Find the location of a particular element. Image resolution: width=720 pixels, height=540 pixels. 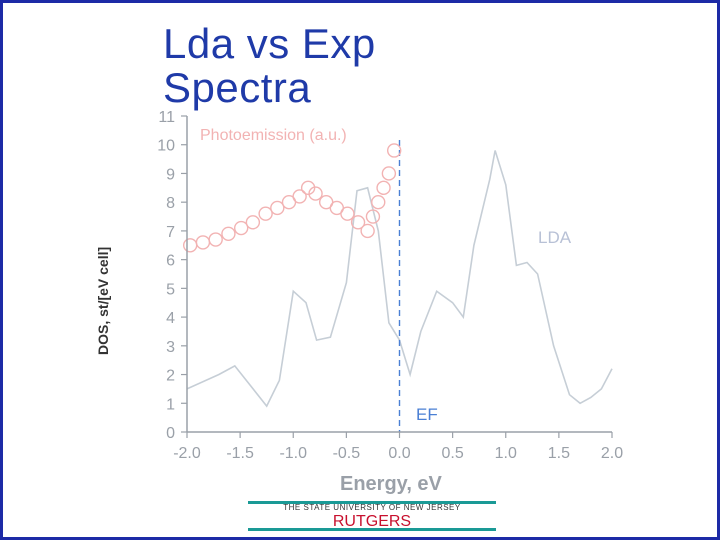

ef-label: EF is located at coordinates (427, 414).